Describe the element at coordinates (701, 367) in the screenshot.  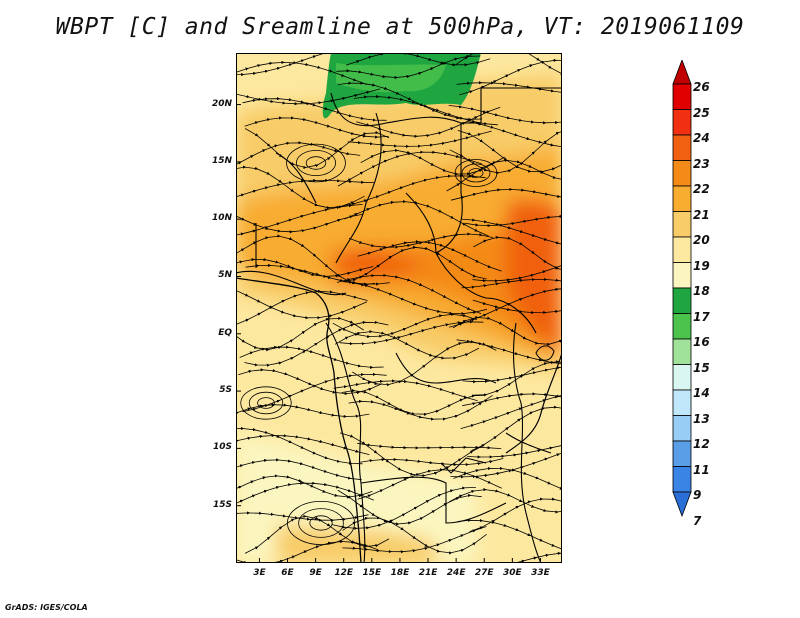
I see `colorbar-label: 15` at that location.